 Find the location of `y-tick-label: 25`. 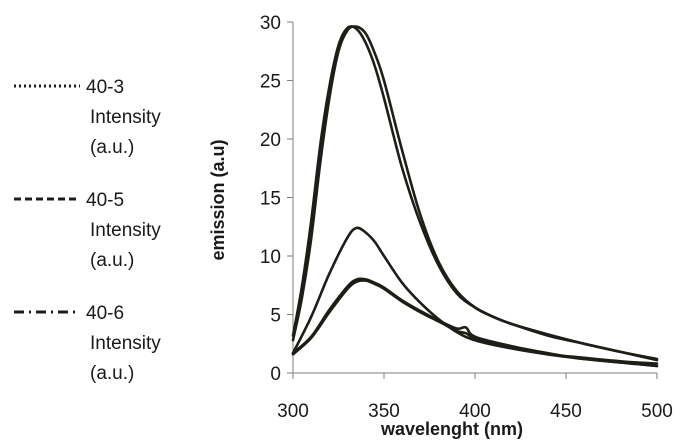

y-tick-label: 25 is located at coordinates (270, 82).